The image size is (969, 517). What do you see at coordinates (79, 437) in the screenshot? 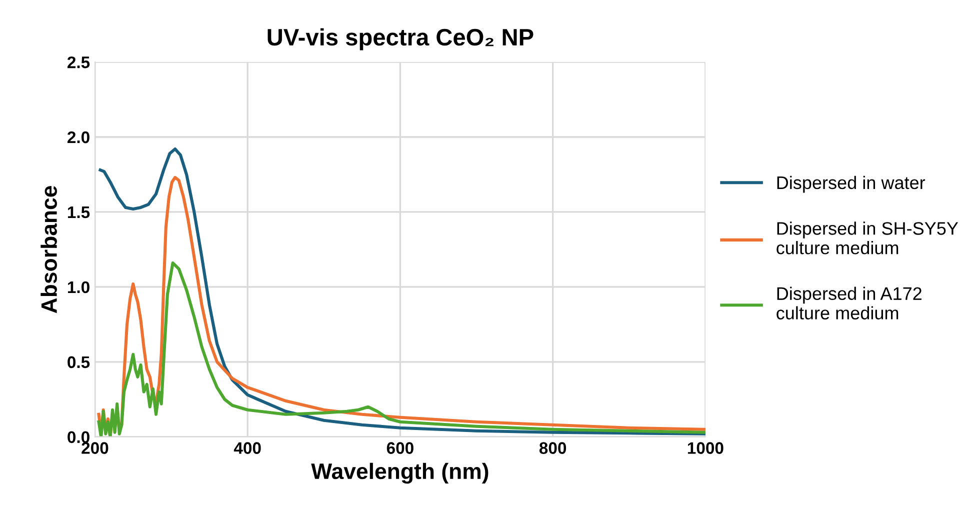
I see `y-tick-label: 0.0` at bounding box center [79, 437].